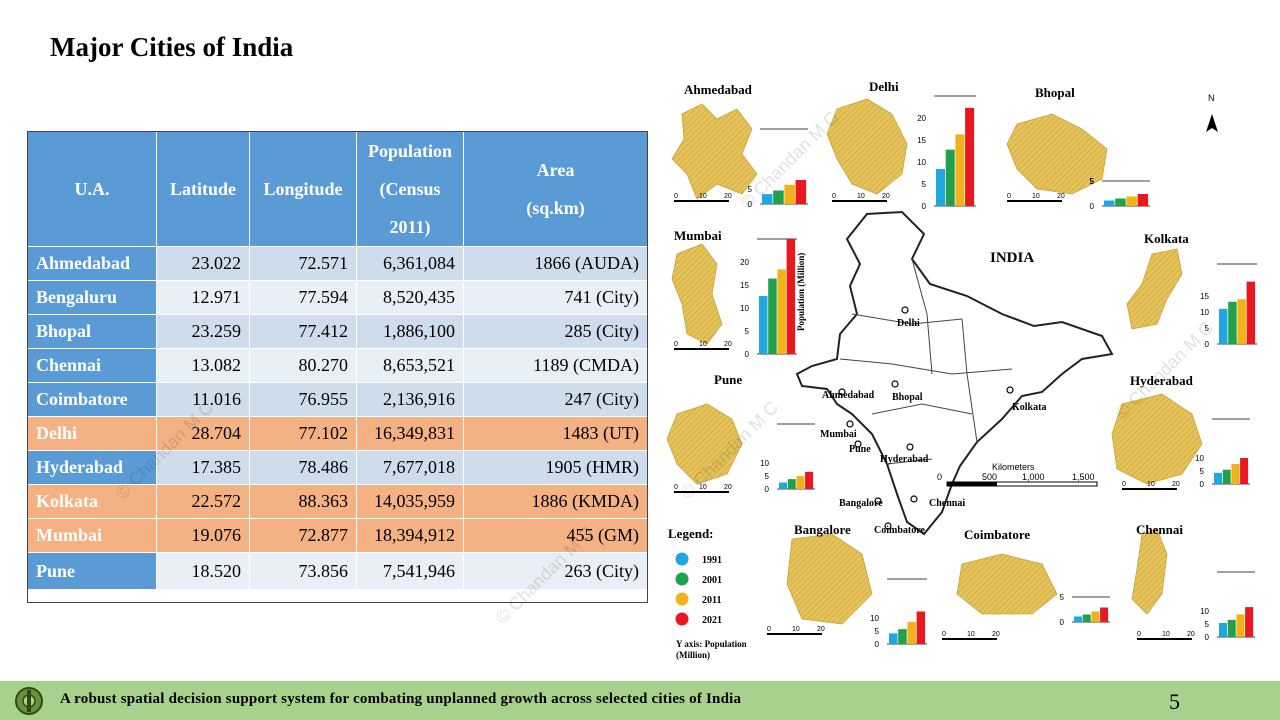  Describe the element at coordinates (555, 189) in the screenshot. I see `header-area: Area (sq.km)` at that location.